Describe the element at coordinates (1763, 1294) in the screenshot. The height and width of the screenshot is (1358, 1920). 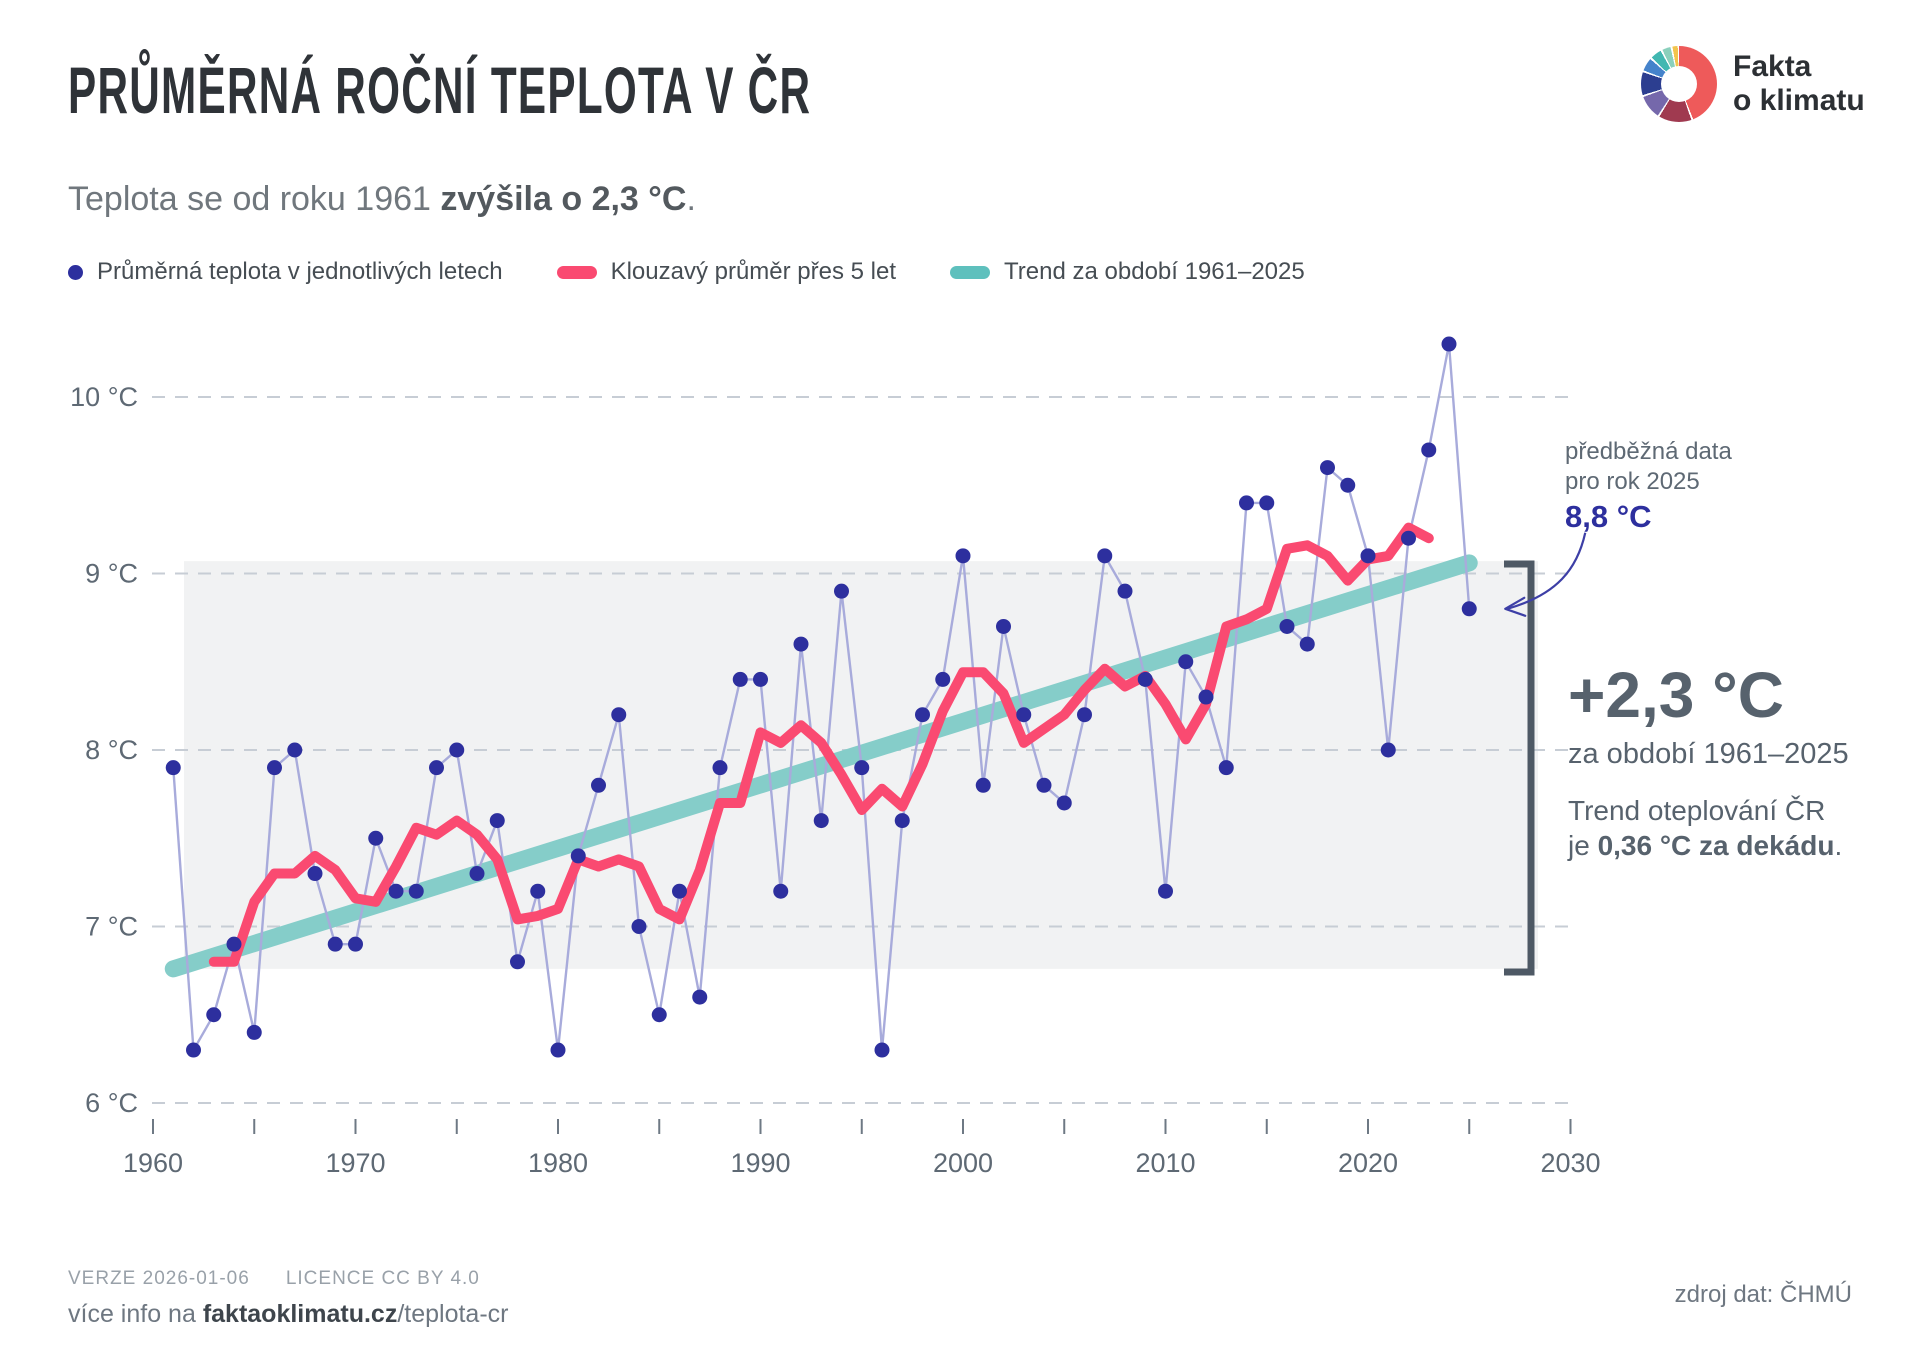
I see `data-source-label: zdroj dat: ČHMÚ` at that location.